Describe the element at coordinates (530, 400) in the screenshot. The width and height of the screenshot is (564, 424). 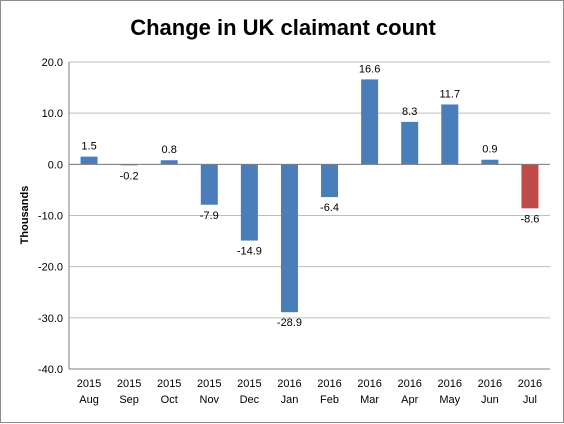
I see `x-tick-month: Jul` at that location.